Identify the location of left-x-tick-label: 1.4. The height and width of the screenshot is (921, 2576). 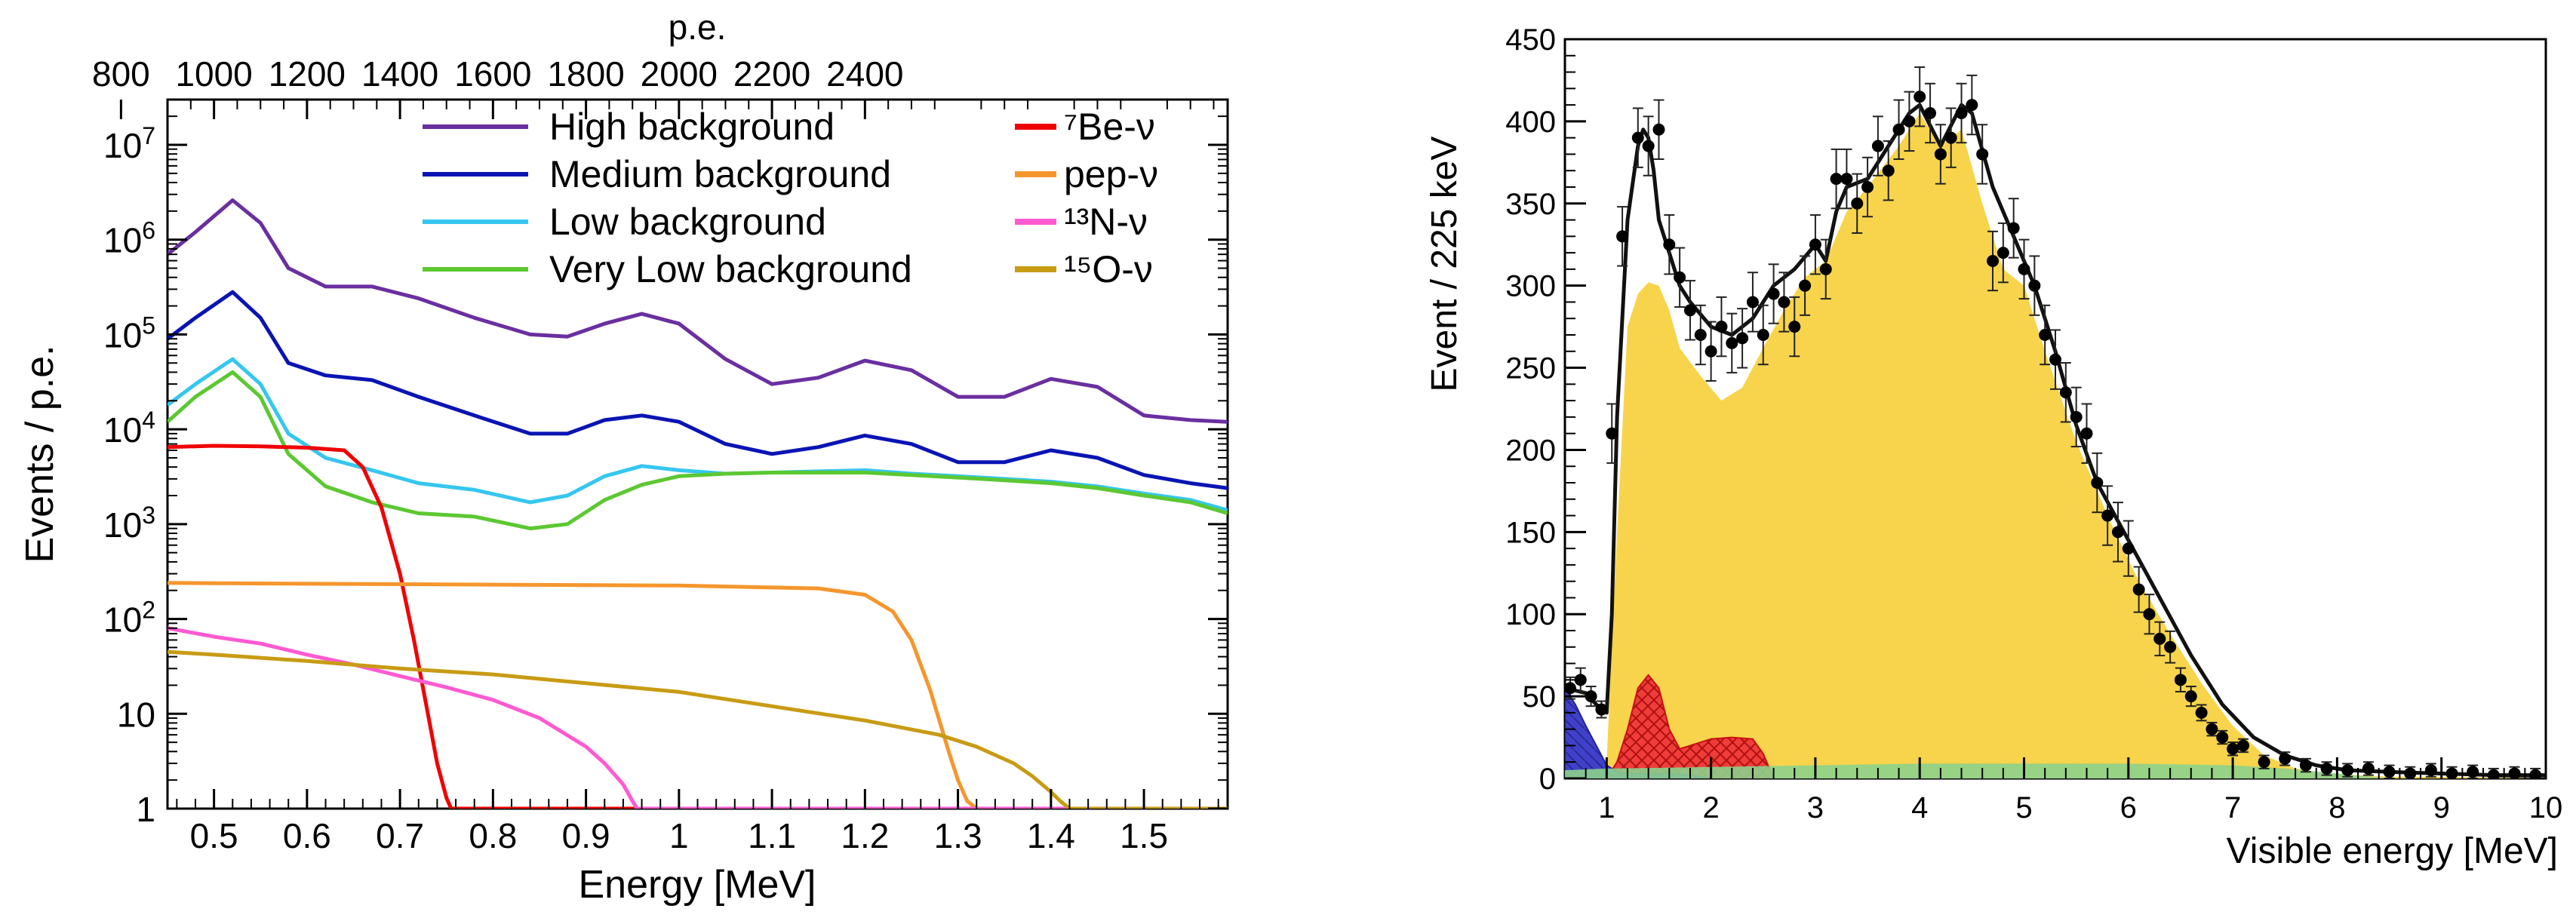
(1051, 835).